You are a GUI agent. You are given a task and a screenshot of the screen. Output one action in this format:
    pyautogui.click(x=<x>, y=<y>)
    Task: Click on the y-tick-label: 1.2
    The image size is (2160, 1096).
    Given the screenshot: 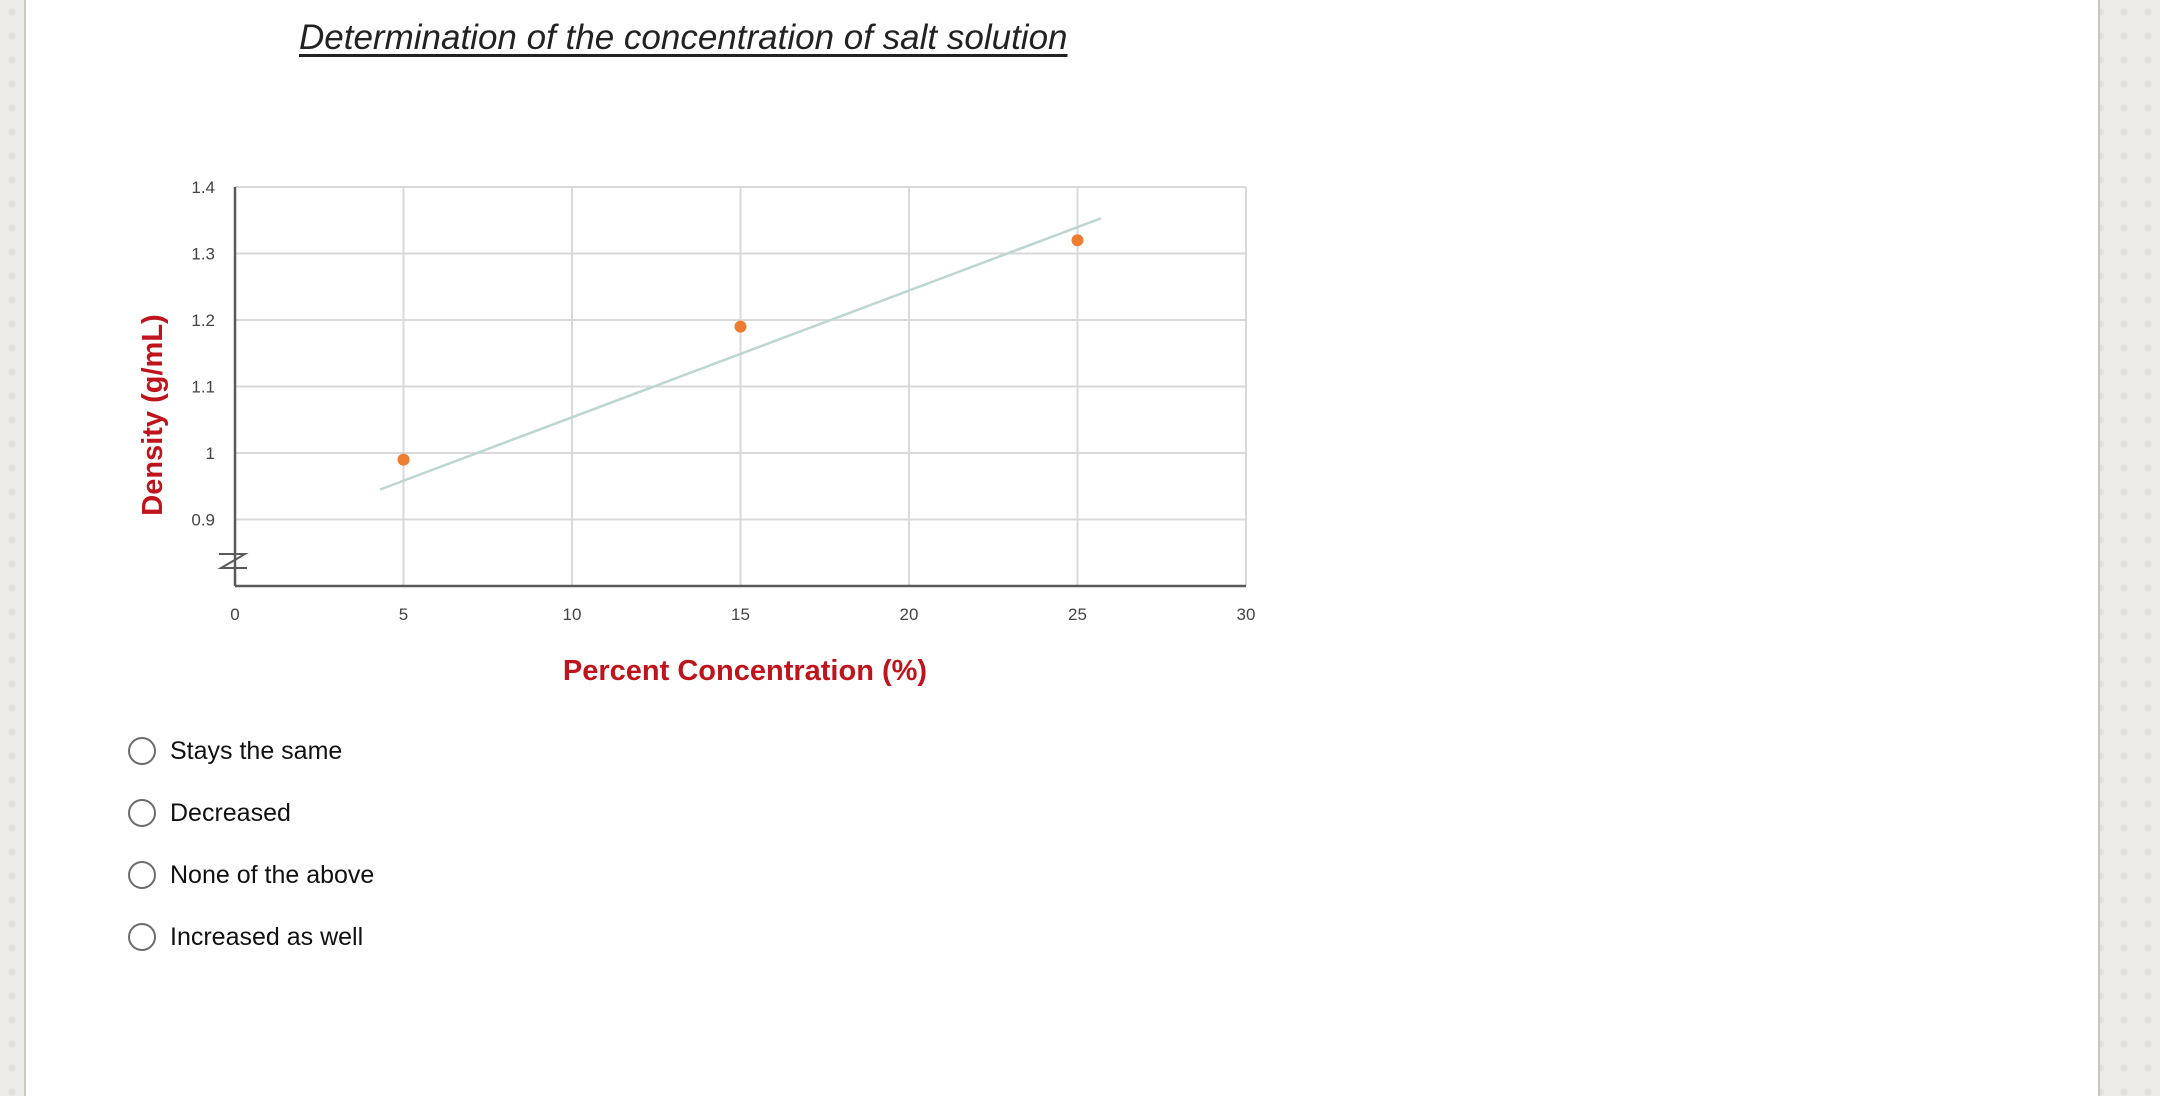 What is the action you would take?
    pyautogui.click(x=203, y=320)
    